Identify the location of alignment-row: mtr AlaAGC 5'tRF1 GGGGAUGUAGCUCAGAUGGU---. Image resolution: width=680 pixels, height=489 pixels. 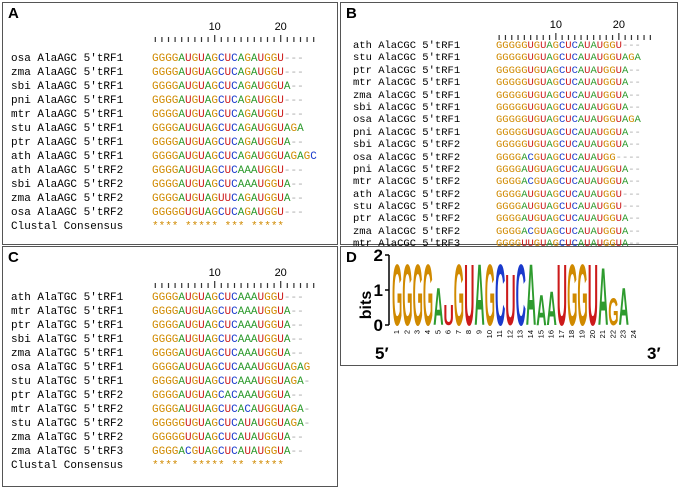
(164, 115).